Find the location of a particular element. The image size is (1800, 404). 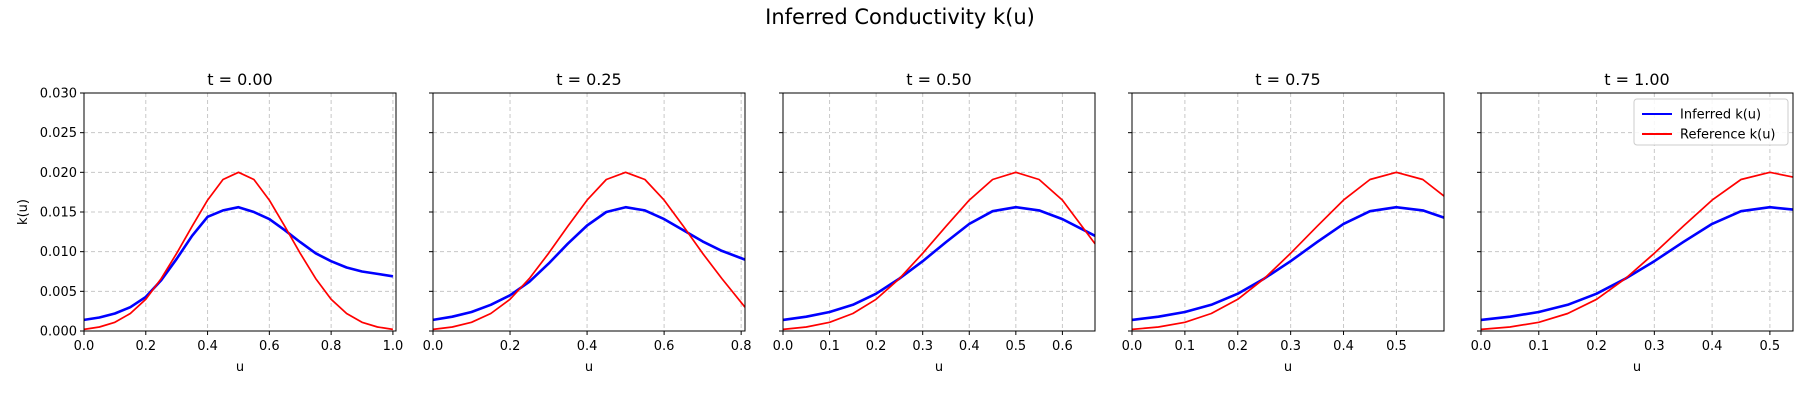

x-tick-label: 1.0 is located at coordinates (393, 346).